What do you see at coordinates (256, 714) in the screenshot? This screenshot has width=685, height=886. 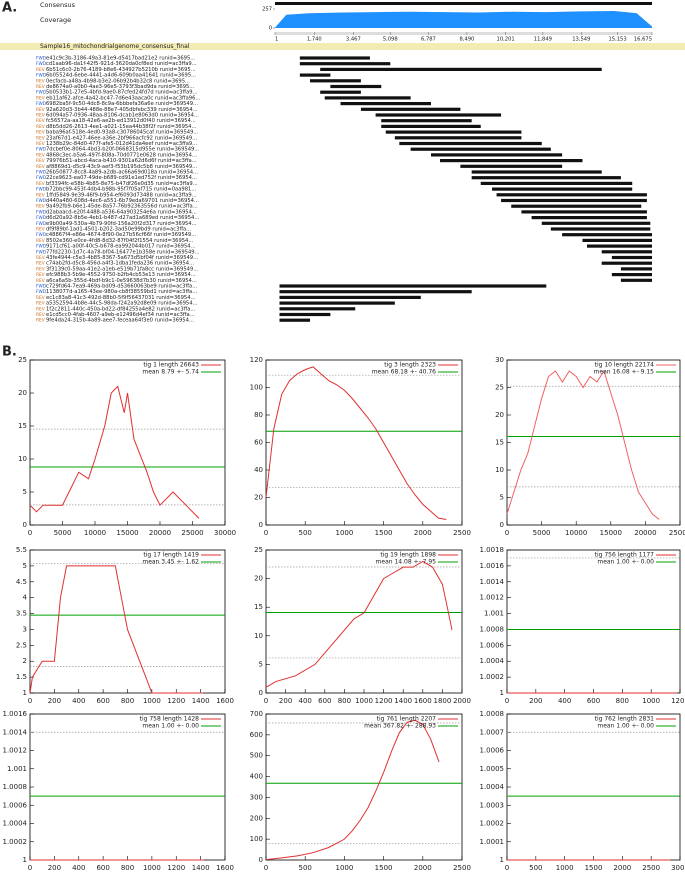 I see `y-tick-label: 700` at bounding box center [256, 714].